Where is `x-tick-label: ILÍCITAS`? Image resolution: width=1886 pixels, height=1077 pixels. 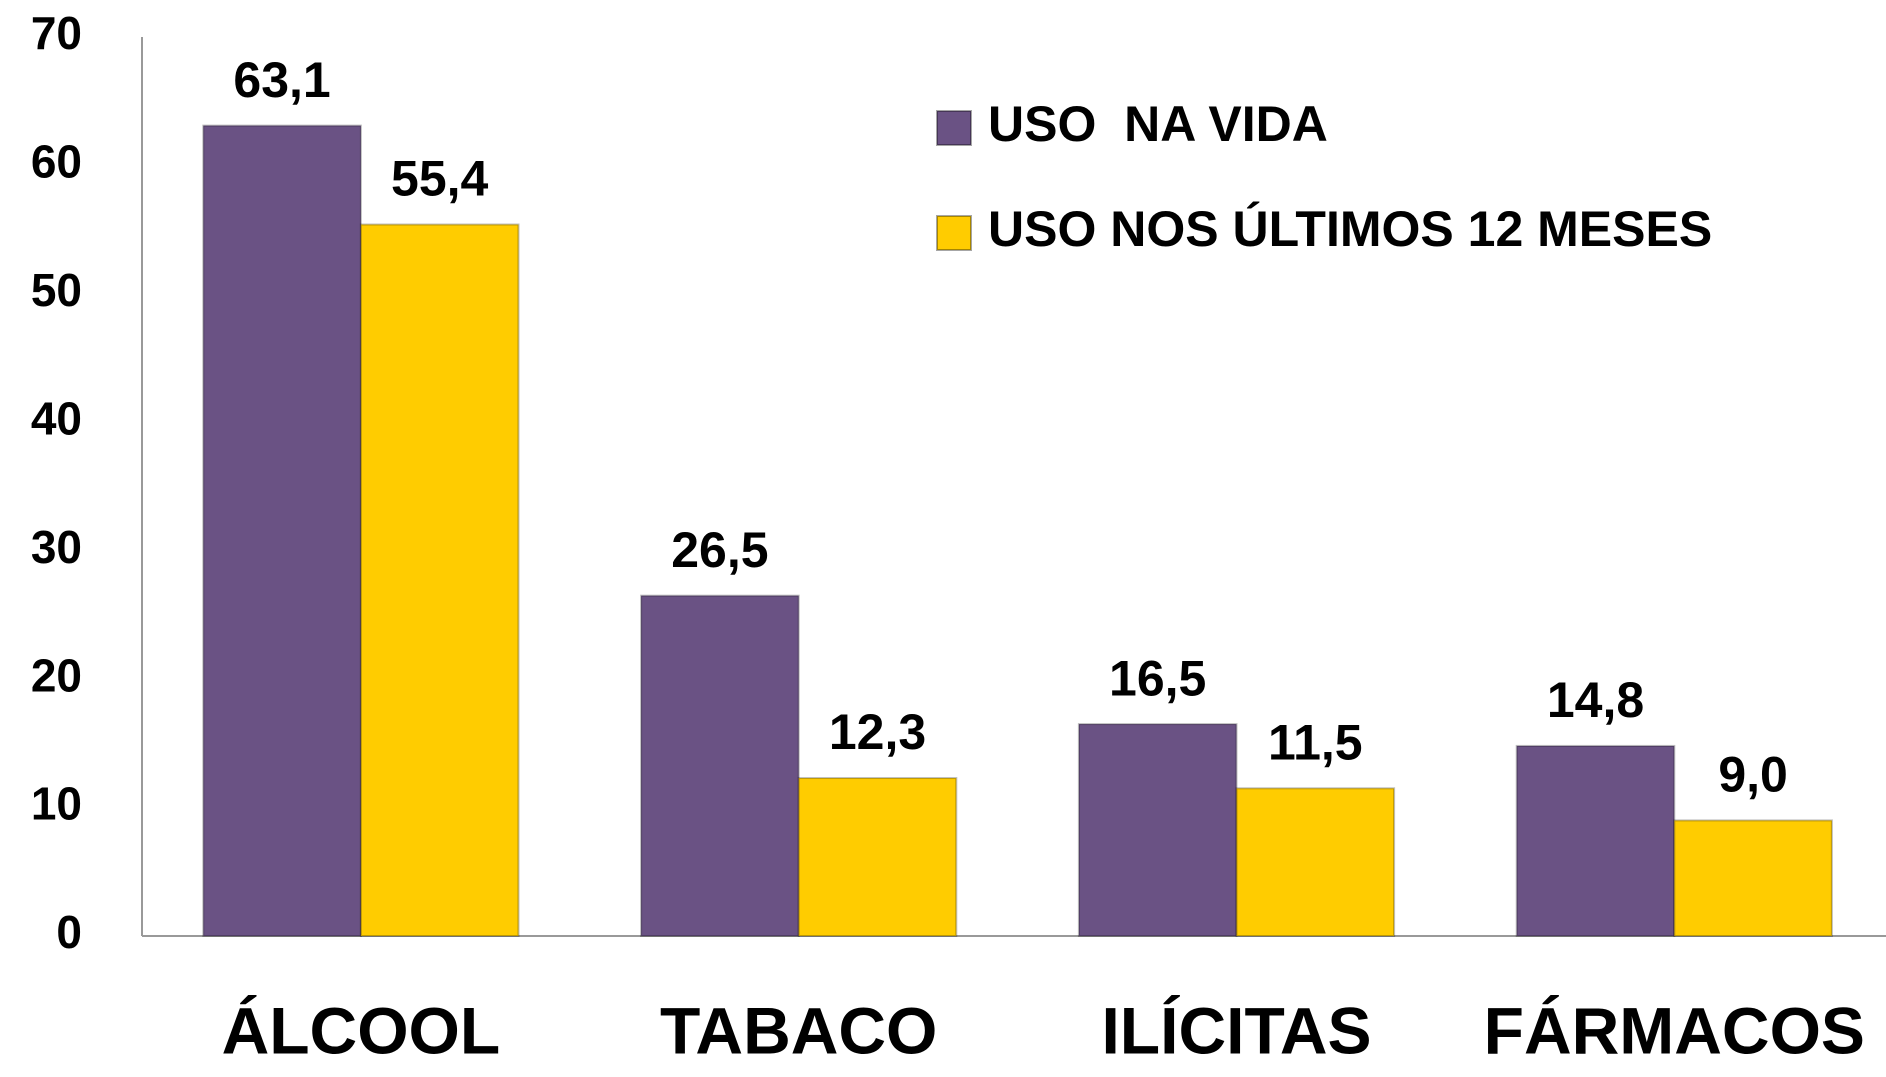
x-tick-label: ILÍCITAS is located at coordinates (1236, 1030).